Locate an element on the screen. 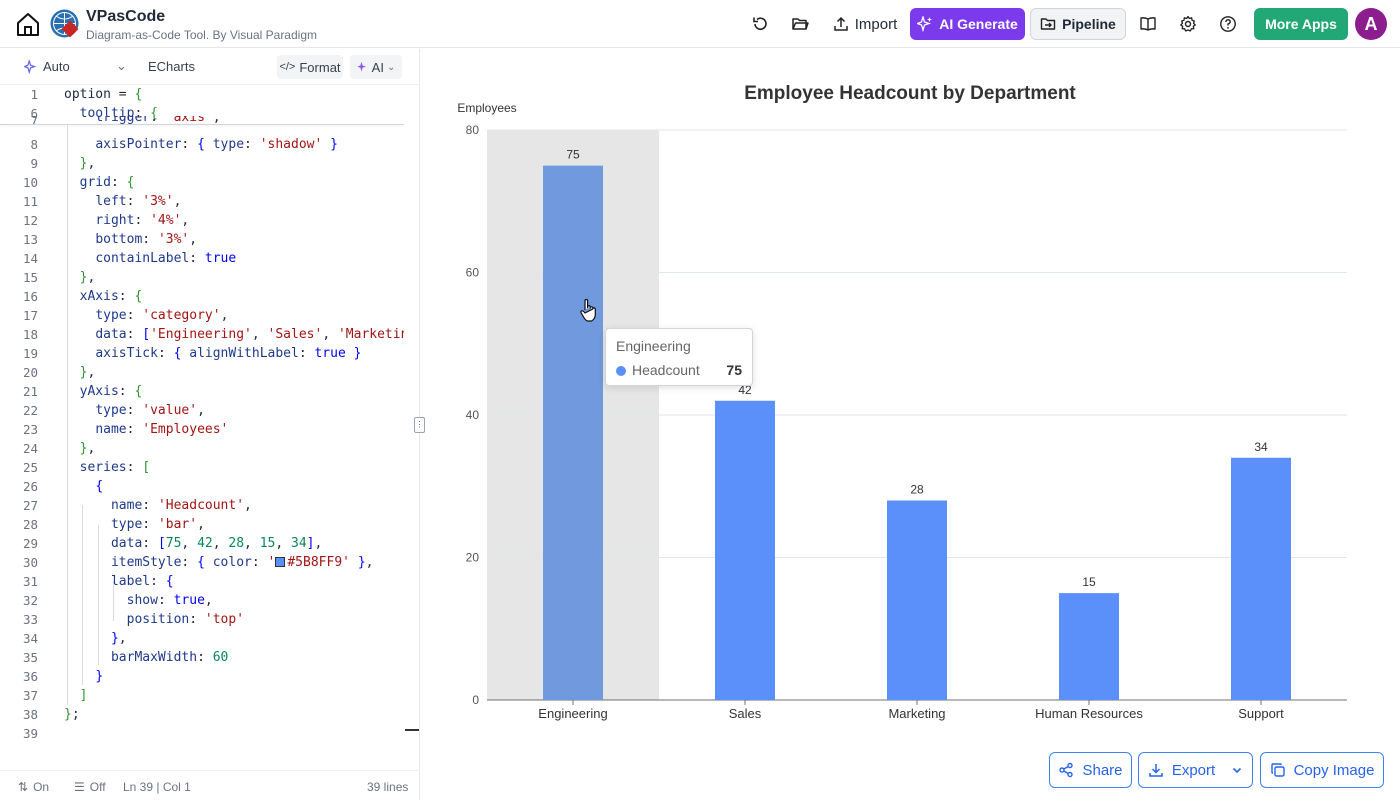 The width and height of the screenshot is (1400, 800). hand-cursor-icon is located at coordinates (588, 310).